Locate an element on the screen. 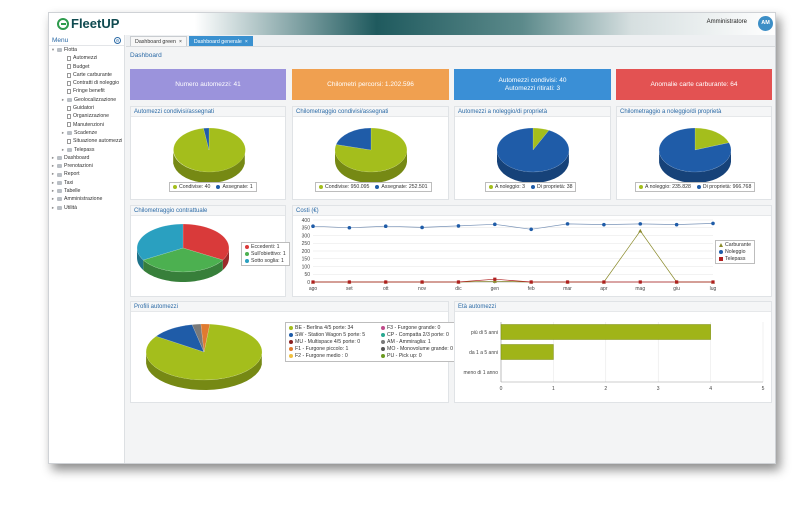 The height and width of the screenshot is (516, 800). user-name: Amministratore is located at coordinates (726, 22).